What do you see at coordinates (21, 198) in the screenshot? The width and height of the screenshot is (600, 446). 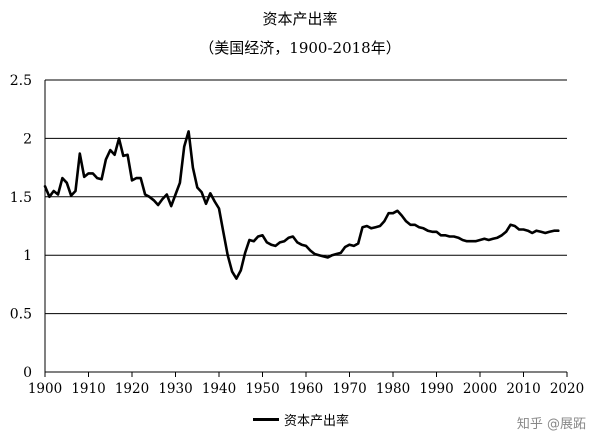 I see `y-tick-label: 1.5` at bounding box center [21, 198].